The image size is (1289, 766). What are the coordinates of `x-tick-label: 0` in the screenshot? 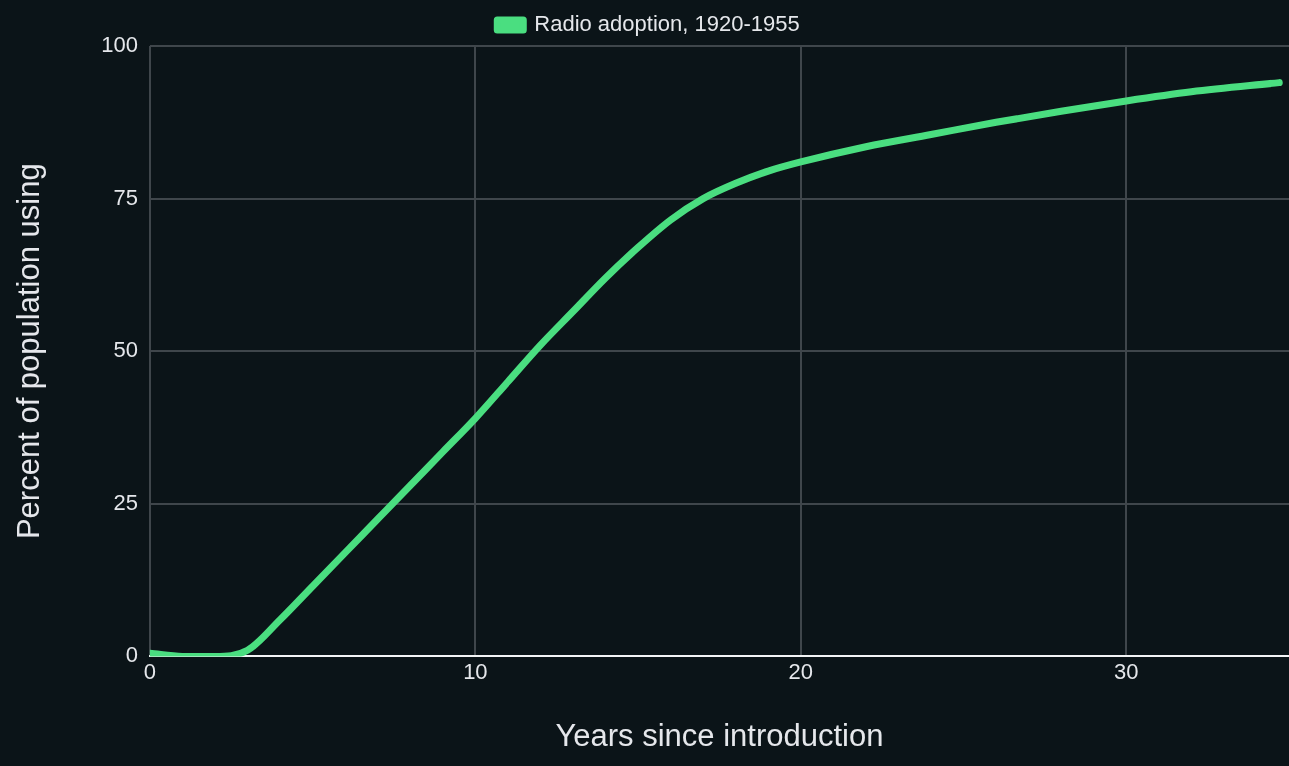 It's located at (150, 671).